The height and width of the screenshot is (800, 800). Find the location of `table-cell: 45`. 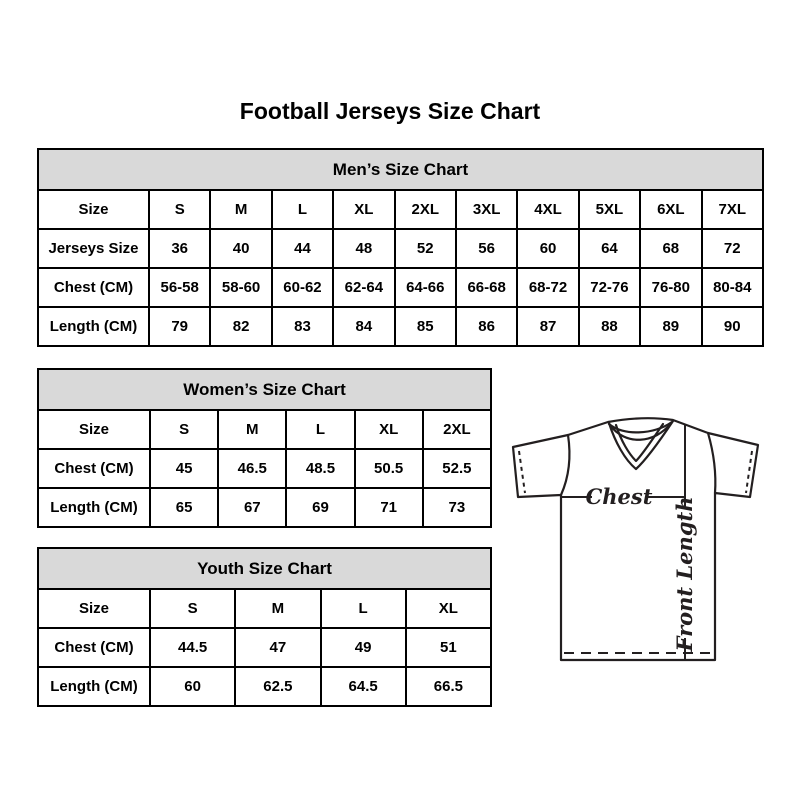

table-cell: 45 is located at coordinates (184, 468).